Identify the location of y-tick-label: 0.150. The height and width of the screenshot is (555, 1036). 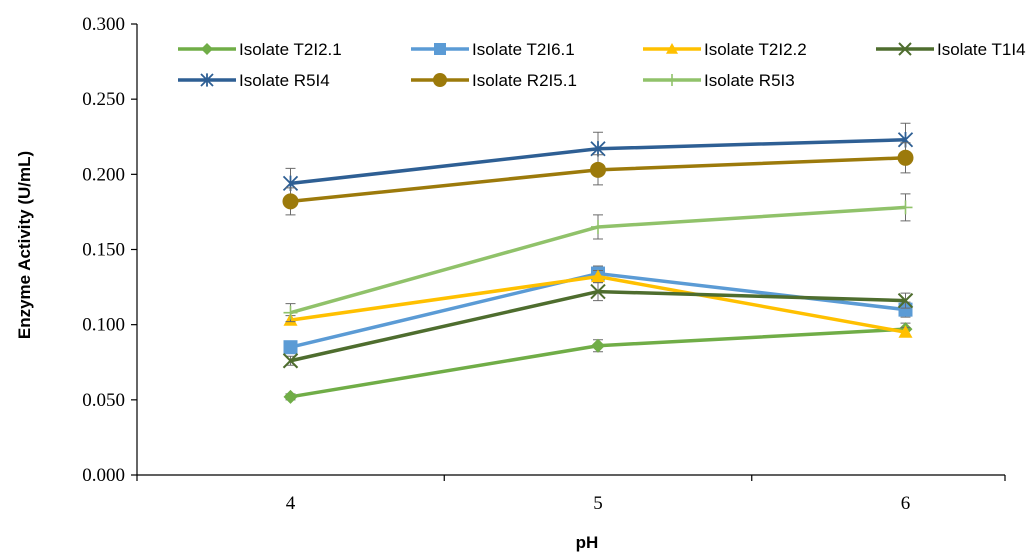
(103, 250).